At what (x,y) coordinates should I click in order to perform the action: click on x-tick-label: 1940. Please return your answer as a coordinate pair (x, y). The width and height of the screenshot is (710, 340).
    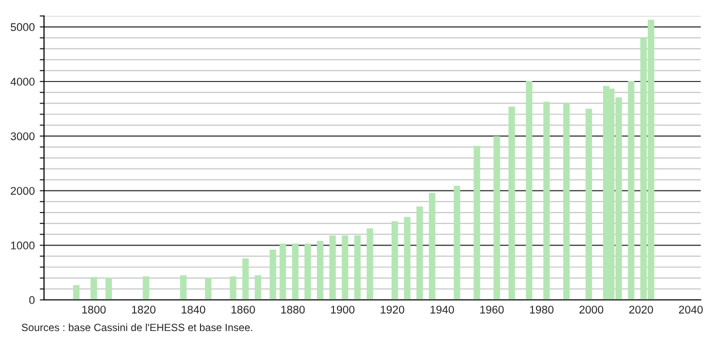
    Looking at the image, I should click on (442, 310).